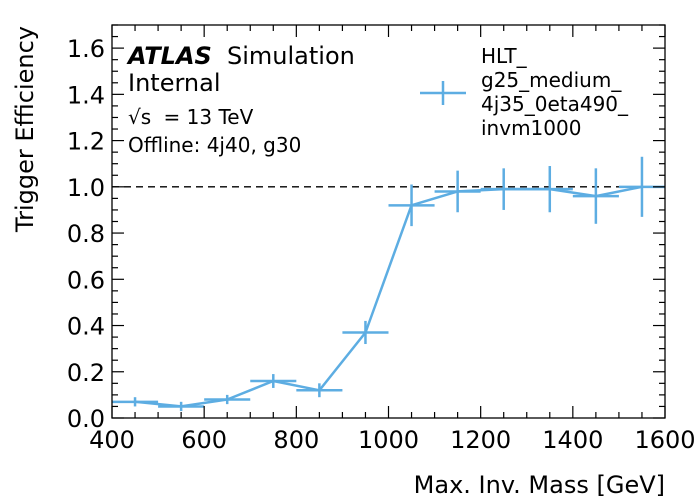 Image resolution: width=700 pixels, height=500 pixels. I want to click on selection-label: Offline: 4j40, g30, so click(214, 145).